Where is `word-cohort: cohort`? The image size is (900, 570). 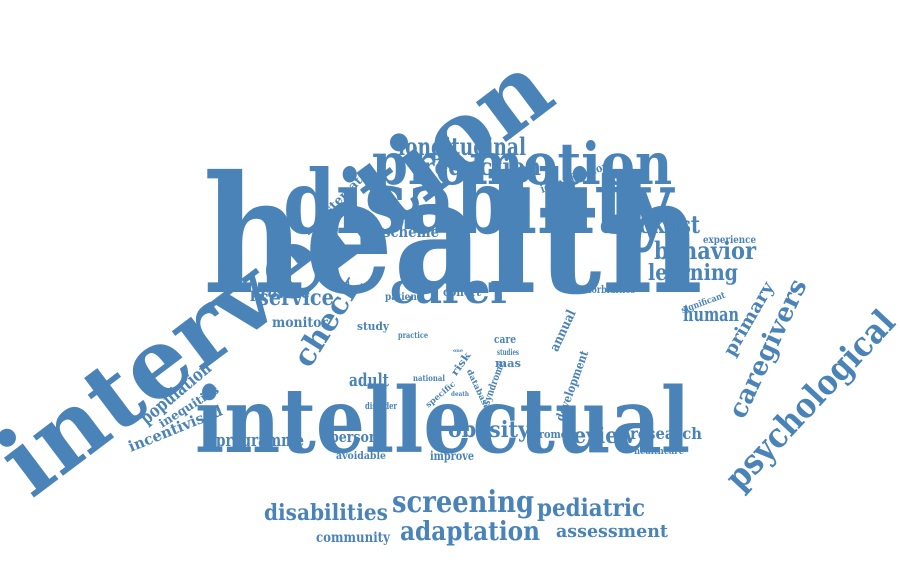 word-cohort: cohort is located at coordinates (462, 292).